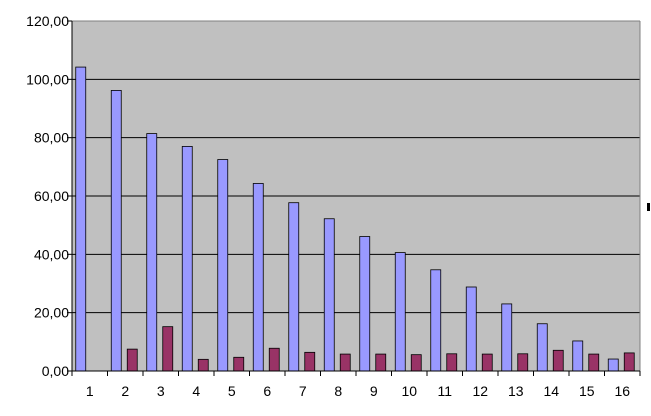 This screenshot has height=416, width=651. Describe the element at coordinates (267, 391) in the screenshot. I see `x-tick-label-6: 6` at that location.